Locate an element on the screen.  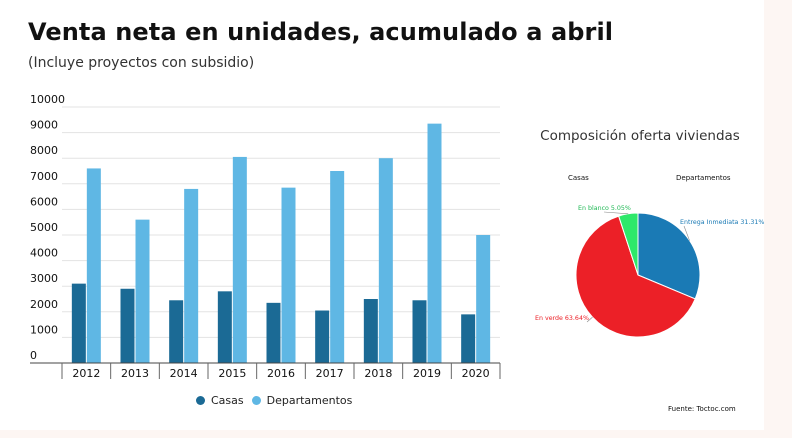
pie-slice-label: En blanco 5.05% is located at coordinates (604, 208).